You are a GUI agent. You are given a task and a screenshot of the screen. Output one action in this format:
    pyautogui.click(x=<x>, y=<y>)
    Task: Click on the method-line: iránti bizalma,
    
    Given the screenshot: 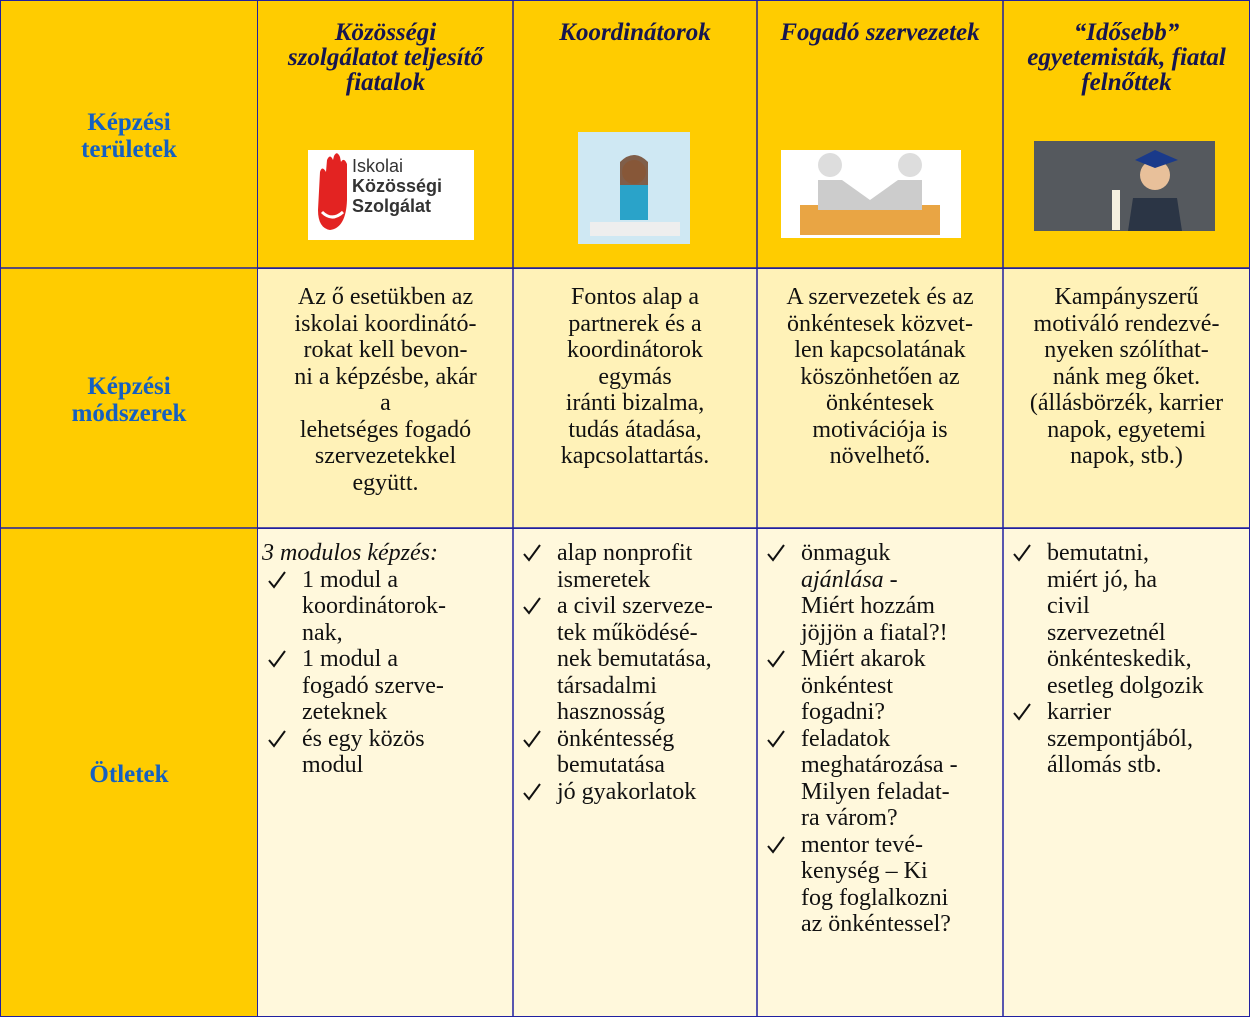 What is the action you would take?
    pyautogui.click(x=635, y=403)
    